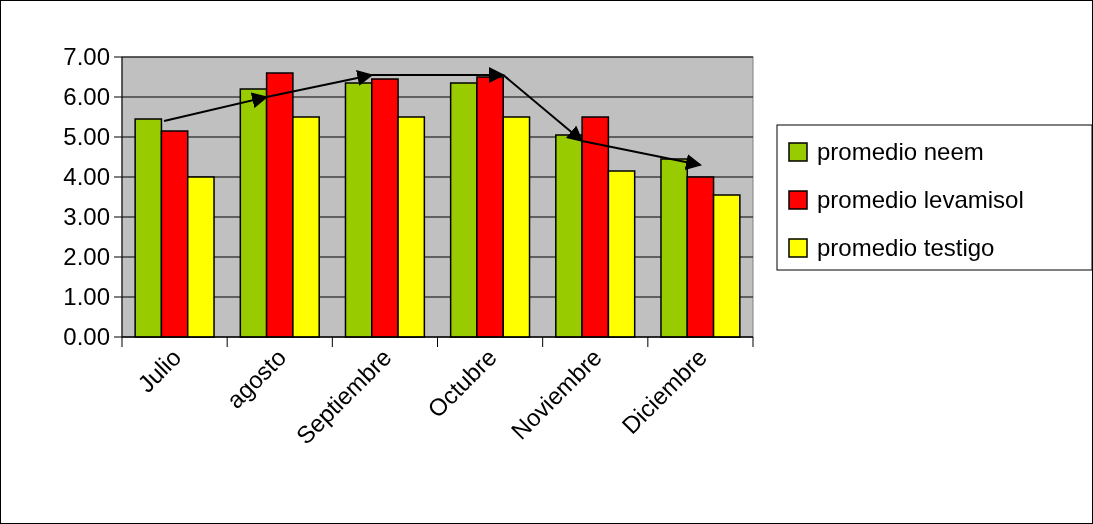 Image resolution: width=1093 pixels, height=524 pixels. I want to click on y-tick-label: 6.00, so click(86, 97).